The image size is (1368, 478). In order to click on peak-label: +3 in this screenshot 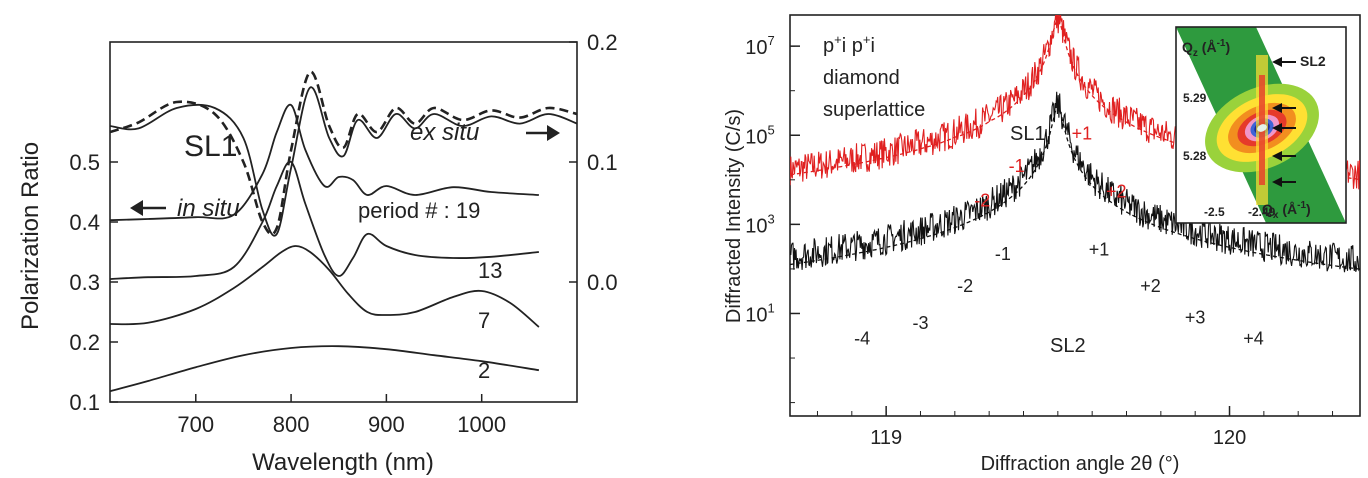, I will do `click(1195, 317)`.